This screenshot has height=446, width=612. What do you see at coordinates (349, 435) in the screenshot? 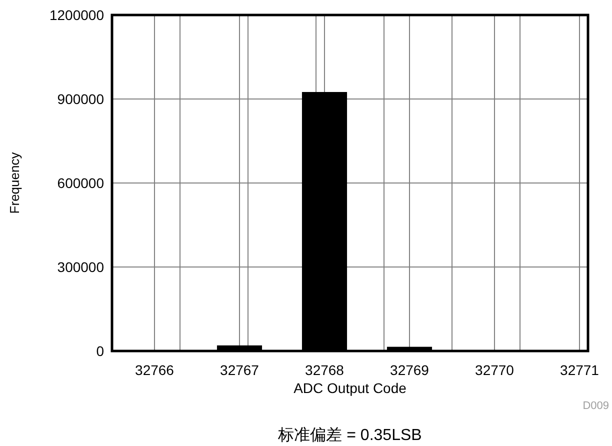
I see `text: 标准偏差 = 0.35LSB` at bounding box center [349, 435].